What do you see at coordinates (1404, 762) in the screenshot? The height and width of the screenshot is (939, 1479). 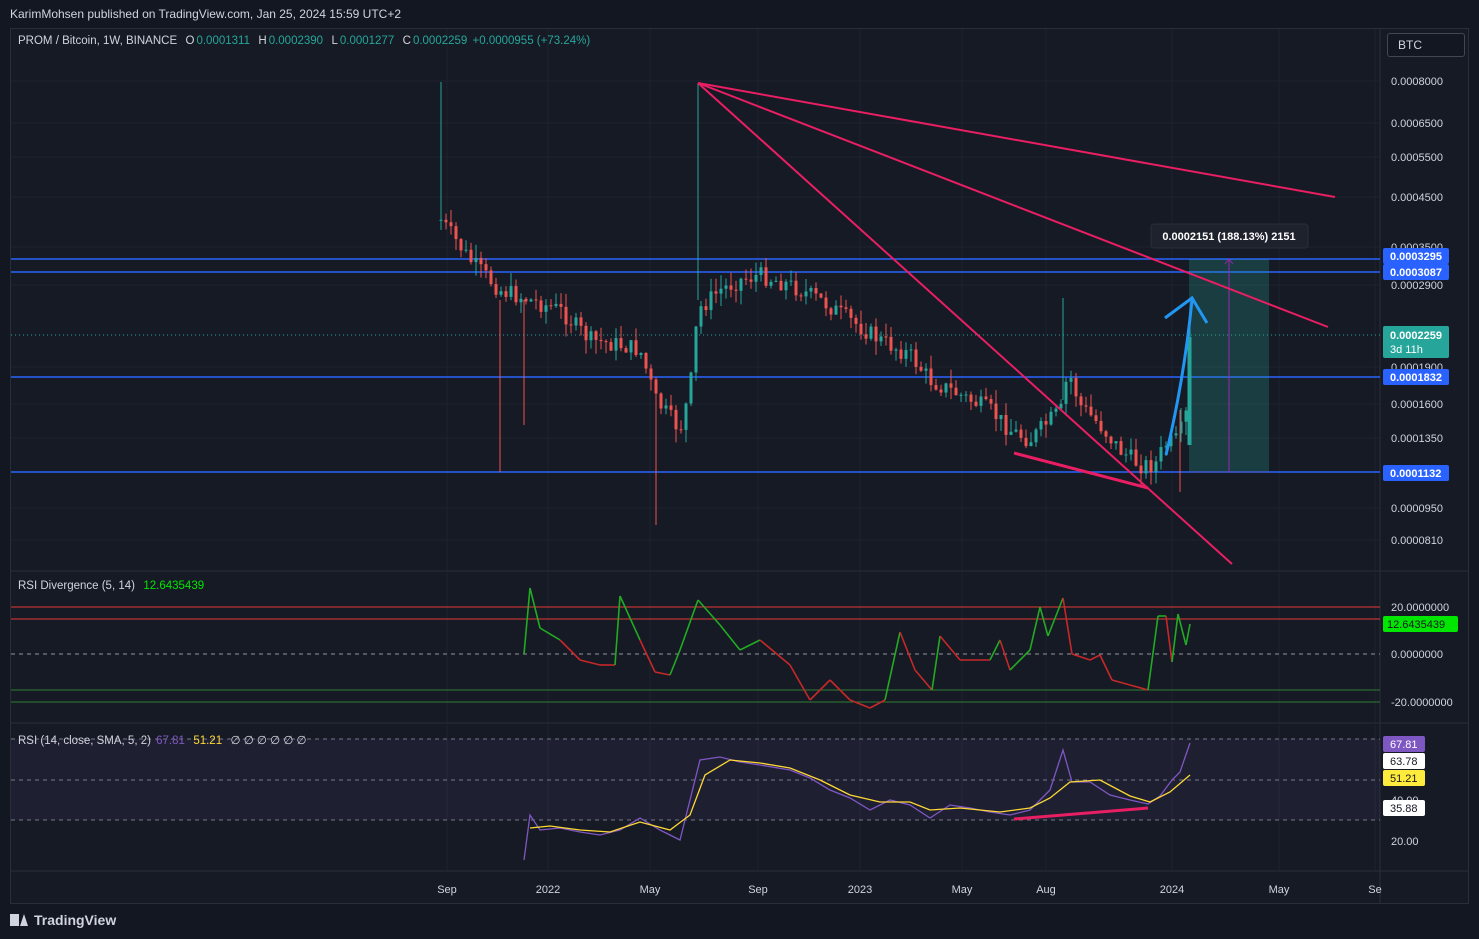 I see `rsi-badge-text: 63.78` at bounding box center [1404, 762].